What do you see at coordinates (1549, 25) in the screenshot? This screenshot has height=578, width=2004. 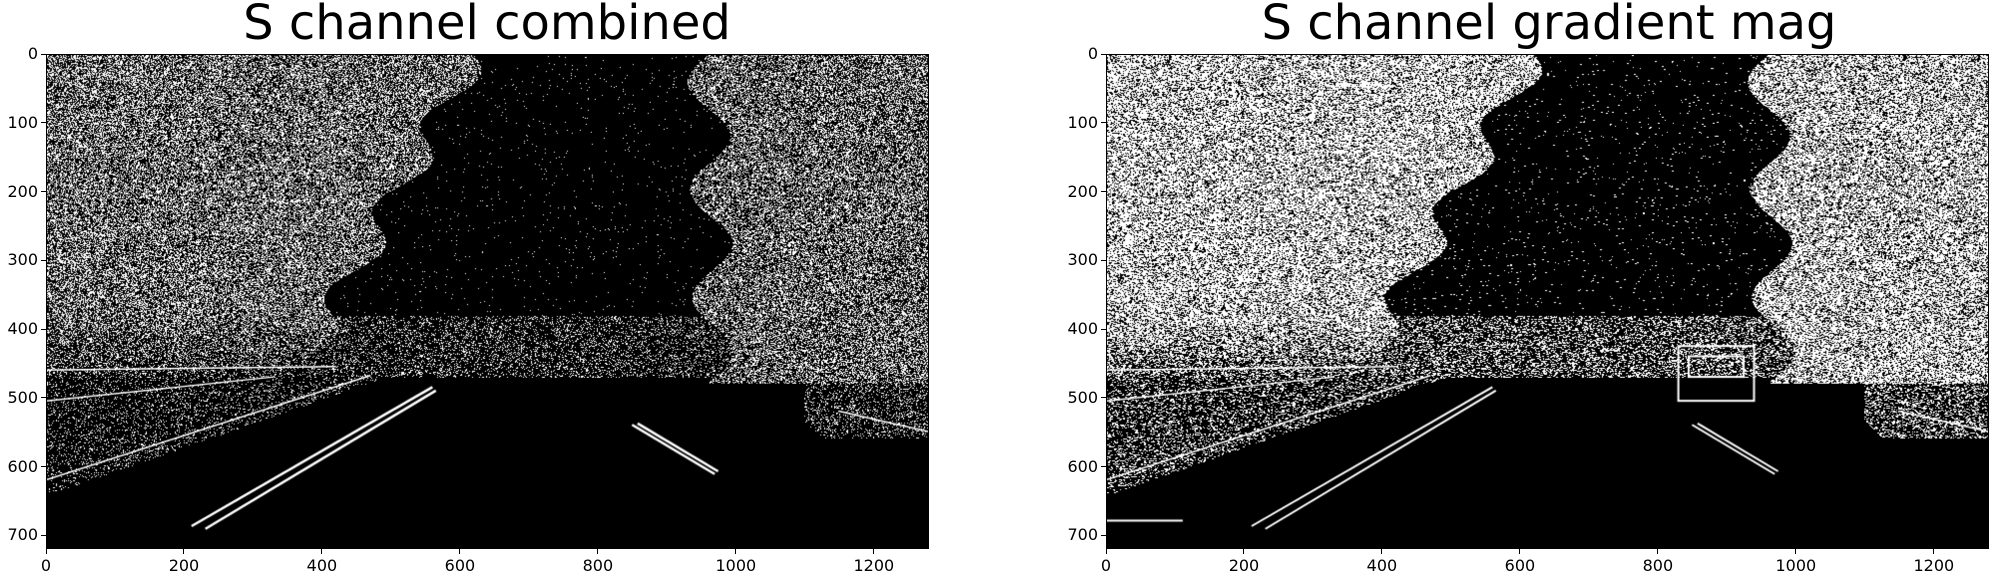 I see `panel-title: S channel gradient mag` at bounding box center [1549, 25].